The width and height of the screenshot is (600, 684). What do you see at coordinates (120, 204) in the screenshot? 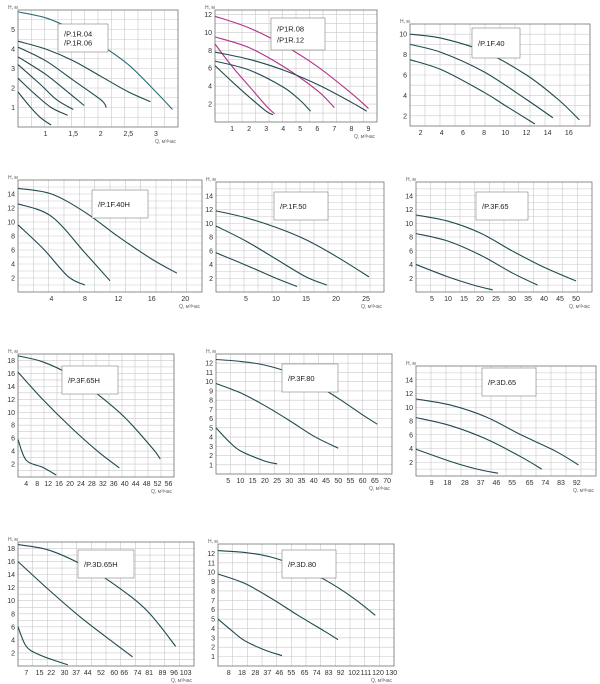
I see `legend: /P.1F.40H` at bounding box center [120, 204].